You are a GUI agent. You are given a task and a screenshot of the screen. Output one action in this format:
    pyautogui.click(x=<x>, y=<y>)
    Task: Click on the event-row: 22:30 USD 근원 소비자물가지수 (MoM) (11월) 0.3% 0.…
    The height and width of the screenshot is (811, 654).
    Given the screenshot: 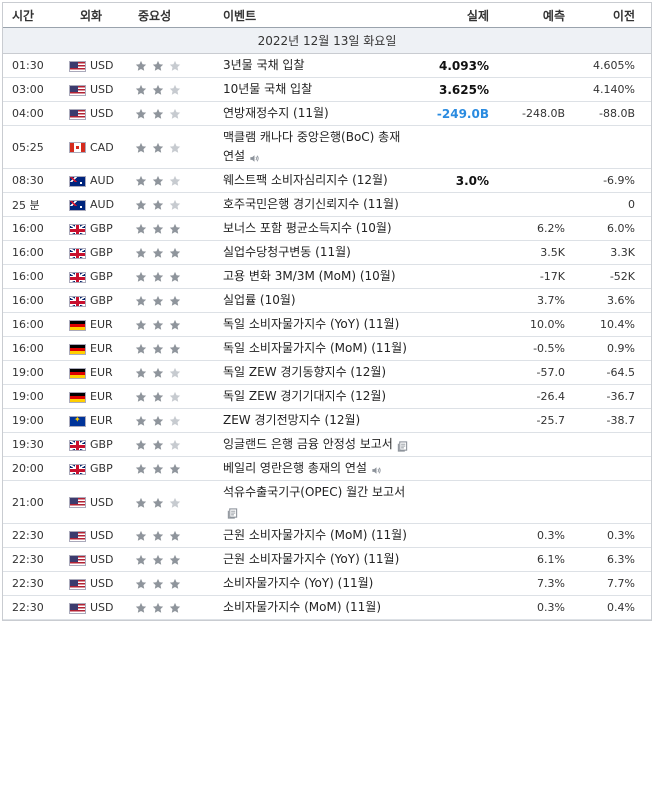 What is the action you would take?
    pyautogui.click(x=327, y=535)
    